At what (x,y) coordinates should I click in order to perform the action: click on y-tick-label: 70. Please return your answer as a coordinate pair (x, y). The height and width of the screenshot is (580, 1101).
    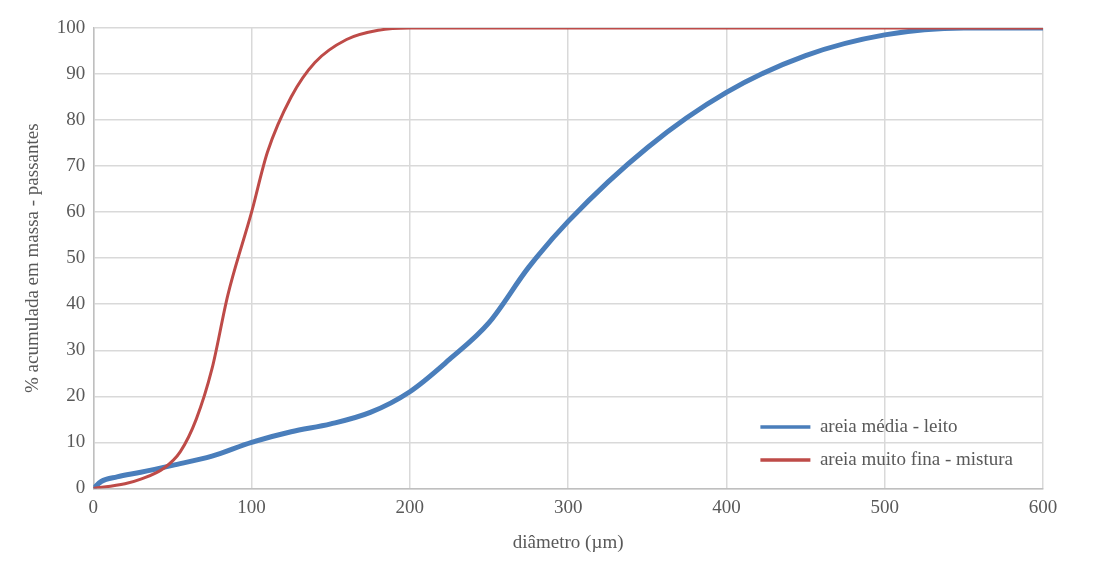
    Looking at the image, I should click on (76, 165).